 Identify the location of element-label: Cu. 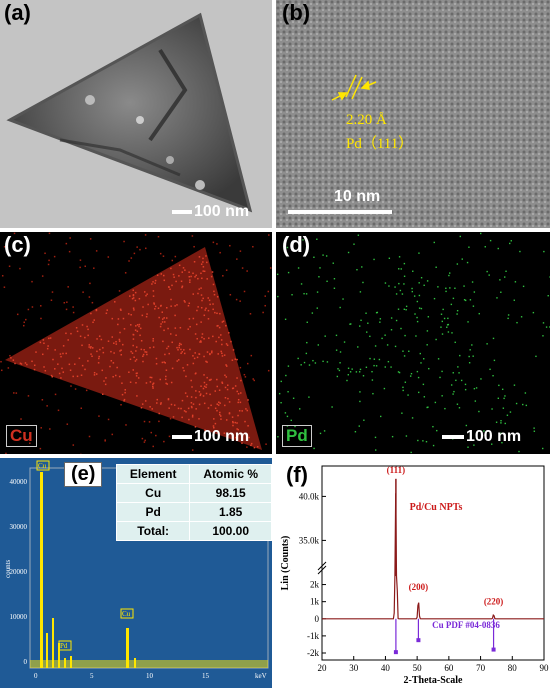
(21, 435).